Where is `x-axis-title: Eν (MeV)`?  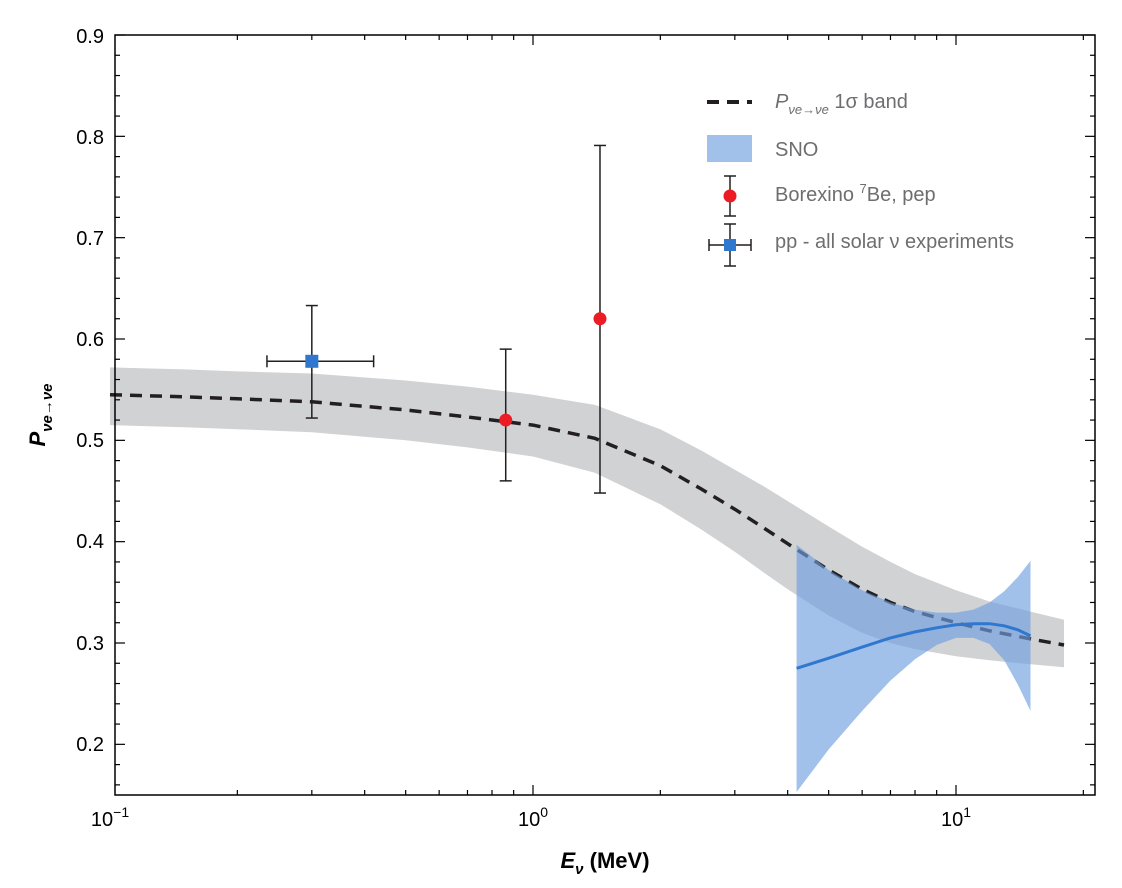
x-axis-title: Eν (MeV) is located at coordinates (604, 863).